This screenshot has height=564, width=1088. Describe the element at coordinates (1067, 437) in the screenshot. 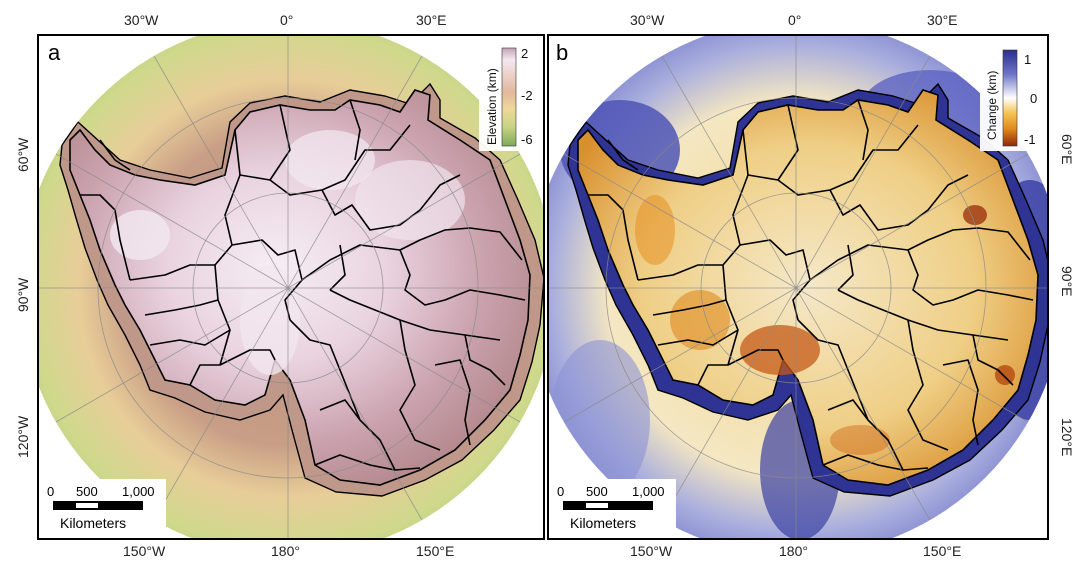

I see `right-label-120e: 120°E` at that location.